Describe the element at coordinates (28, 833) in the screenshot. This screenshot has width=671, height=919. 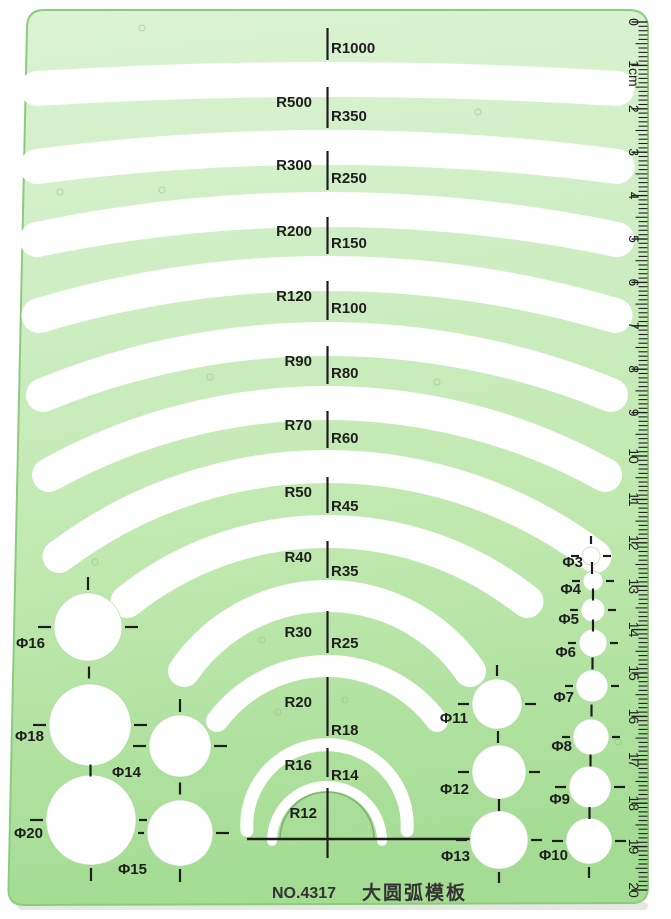
I see `diameter-label: Φ20` at that location.